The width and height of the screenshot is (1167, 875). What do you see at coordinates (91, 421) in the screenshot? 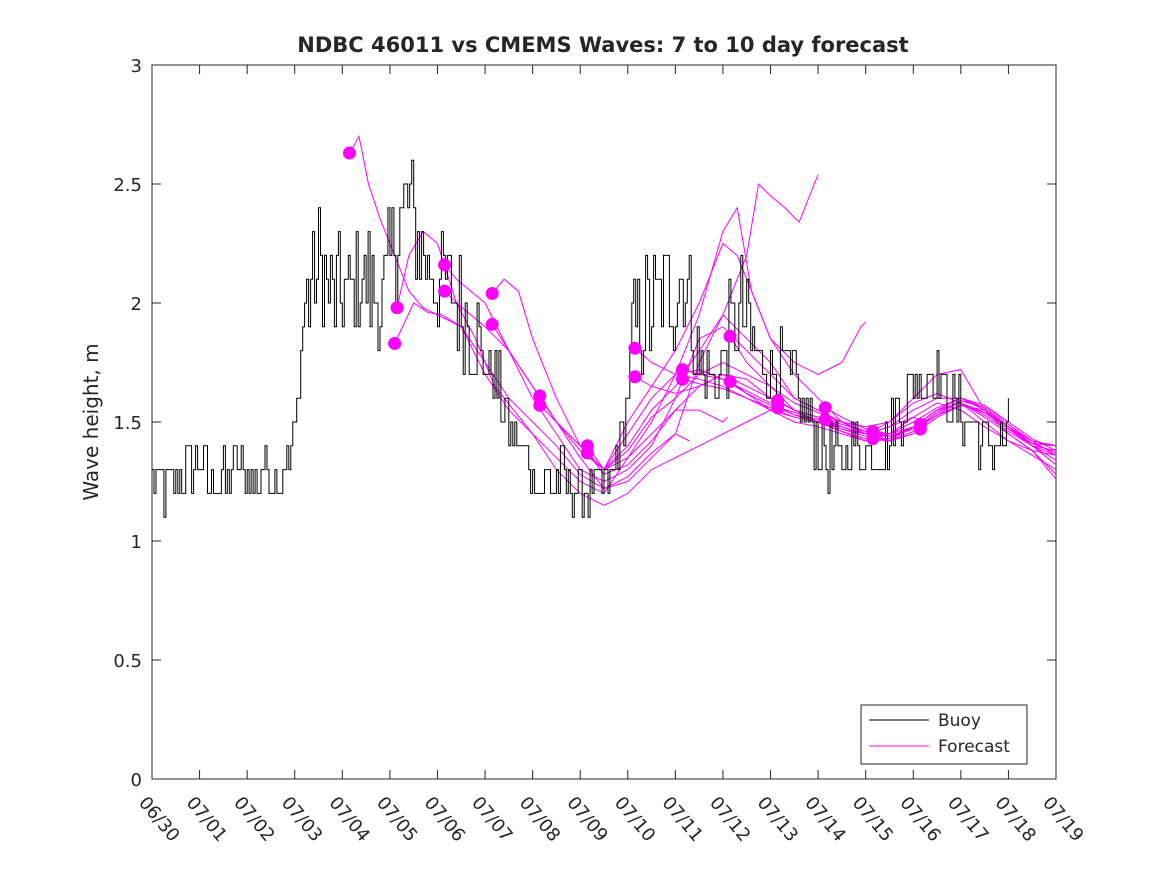
I see `y-axis-label: Wave height, m` at bounding box center [91, 421].